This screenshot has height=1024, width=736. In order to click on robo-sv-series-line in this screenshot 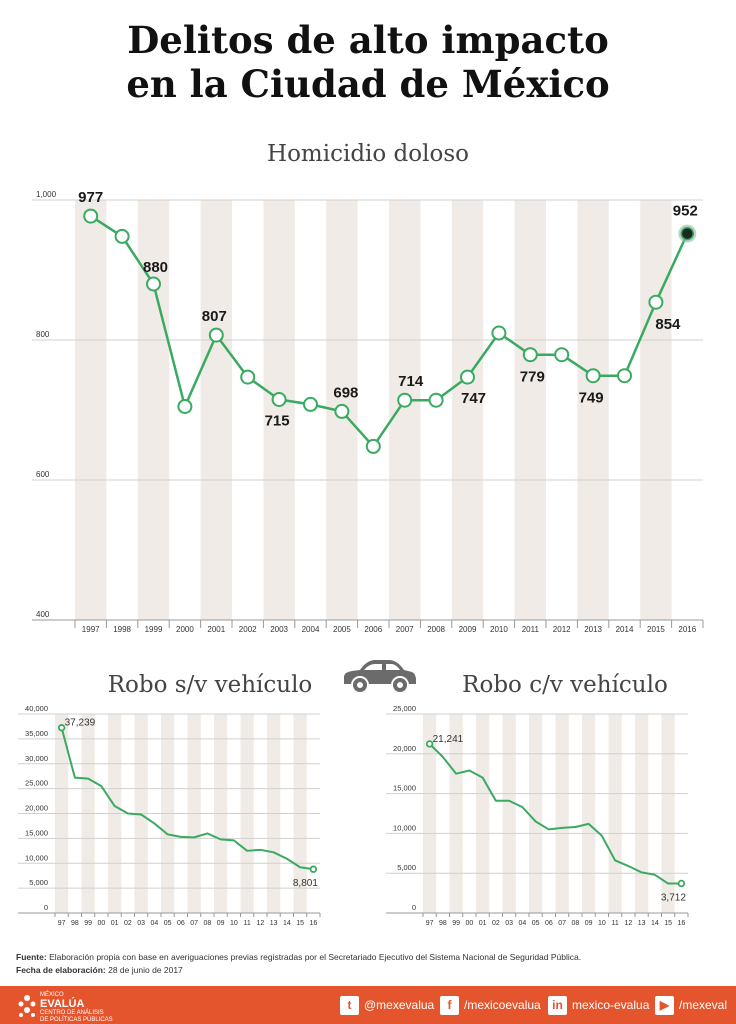, I will do `click(187, 799)`.